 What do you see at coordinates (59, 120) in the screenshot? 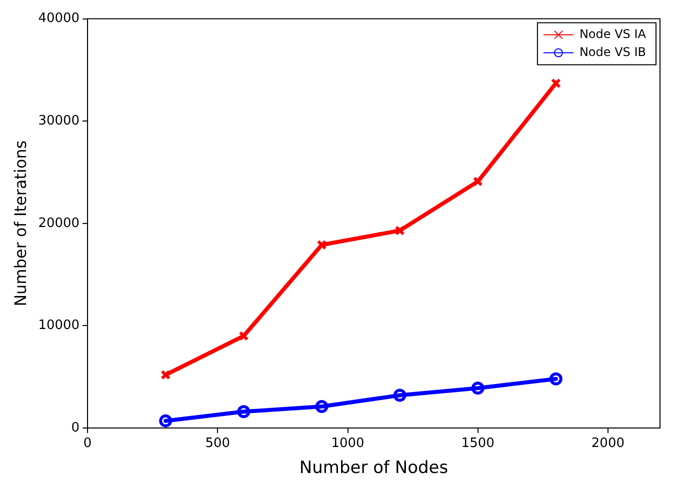
I see `y-tick-label: 30000` at bounding box center [59, 120].